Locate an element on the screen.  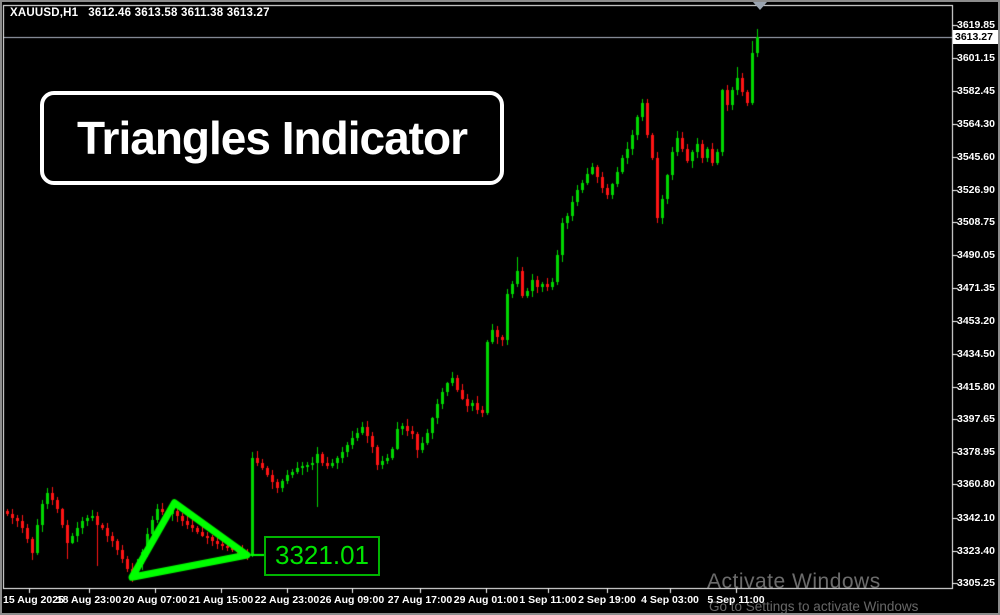
time-tick-label: 4 Sep 03:00 is located at coordinates (670, 600).